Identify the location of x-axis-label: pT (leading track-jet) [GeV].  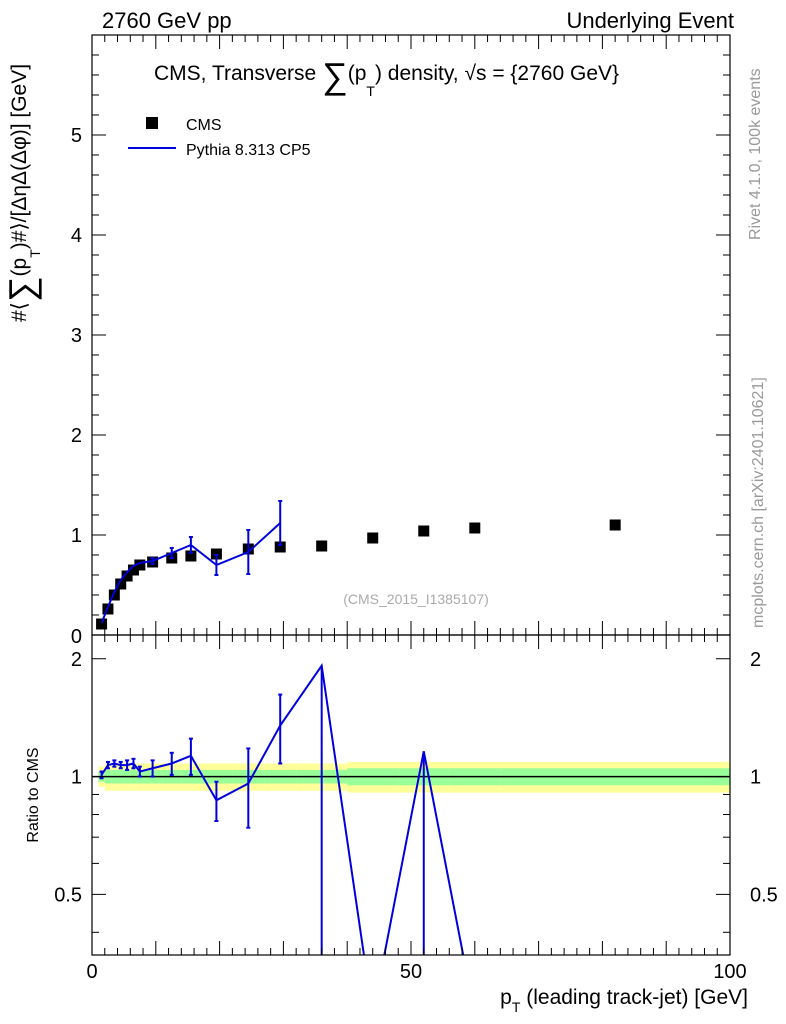
(624, 1000).